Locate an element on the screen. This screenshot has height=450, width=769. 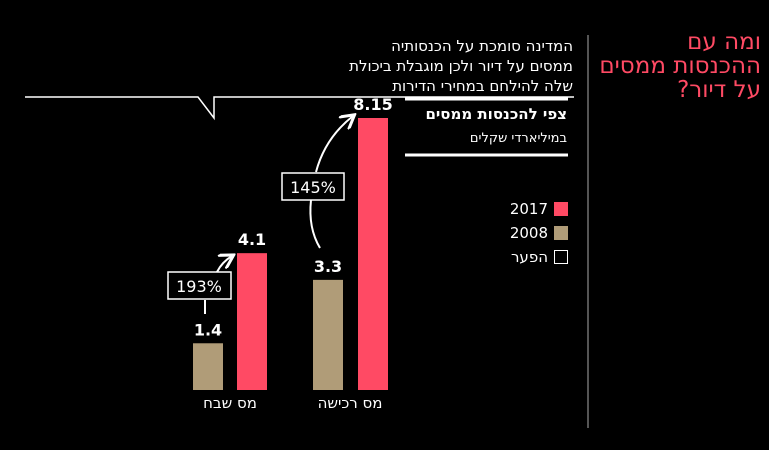
headline-line: ומה עם is located at coordinates (724, 42).